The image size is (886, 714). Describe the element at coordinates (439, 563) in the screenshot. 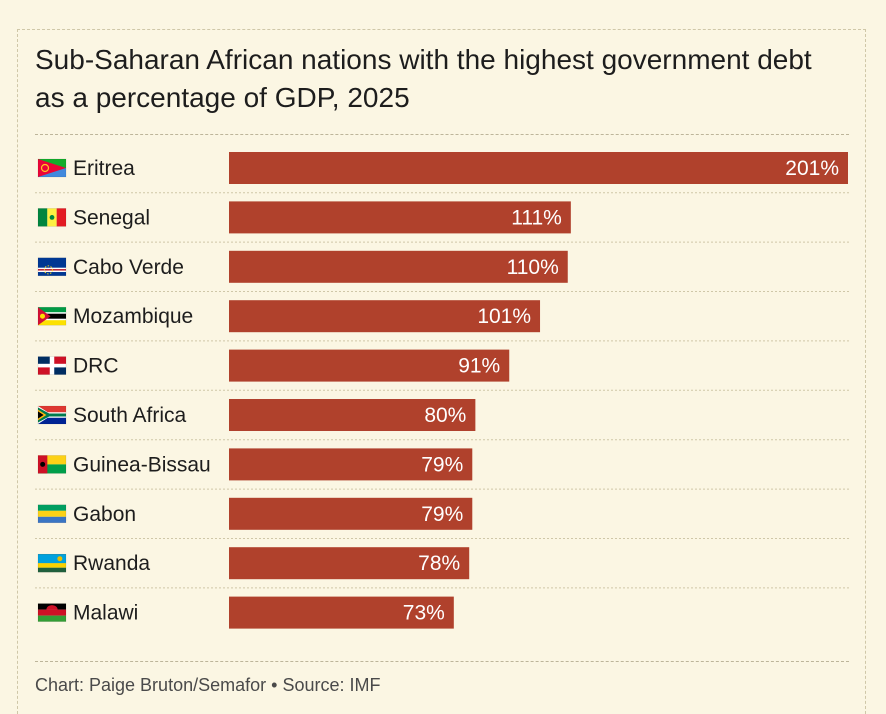

I see `data-label: 78%` at that location.